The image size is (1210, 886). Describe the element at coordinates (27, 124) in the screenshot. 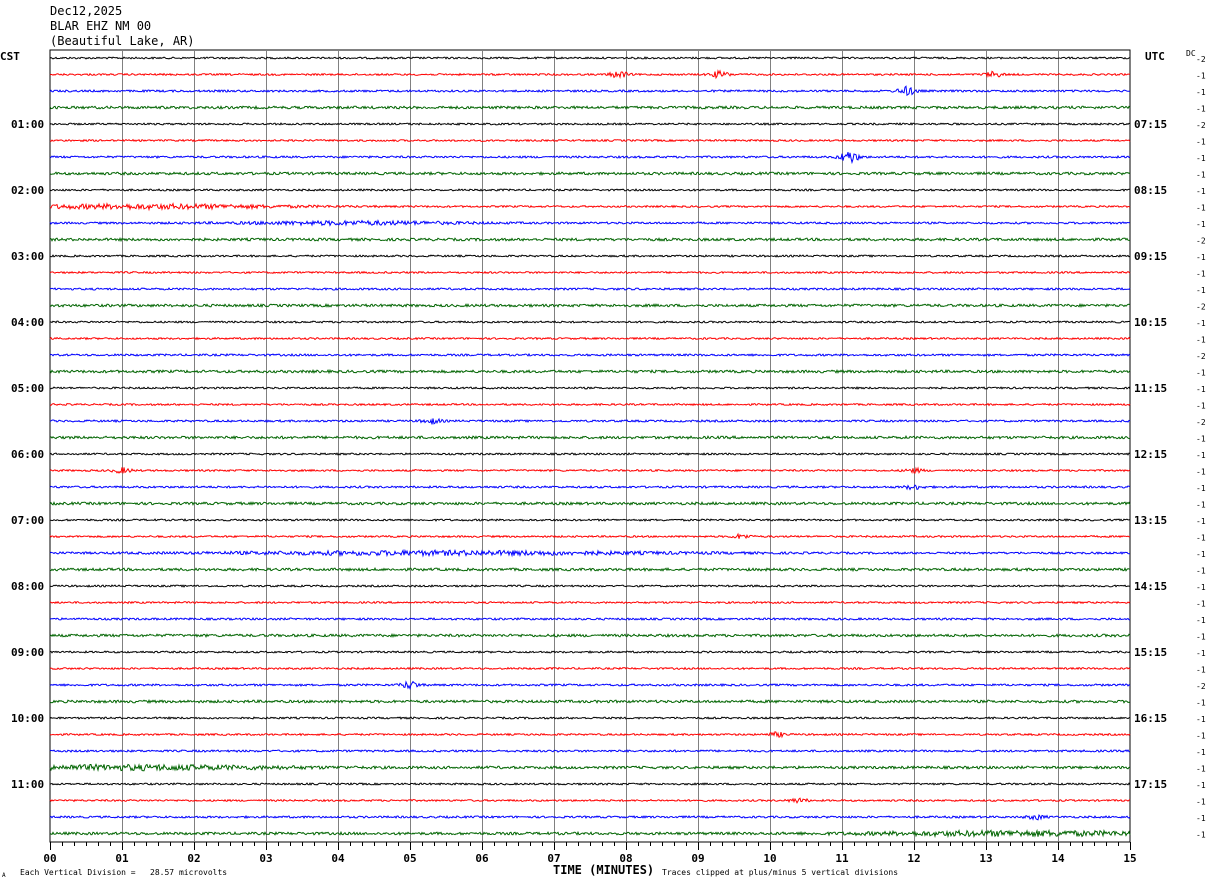

I see `left-hour-label: 01:00` at that location.